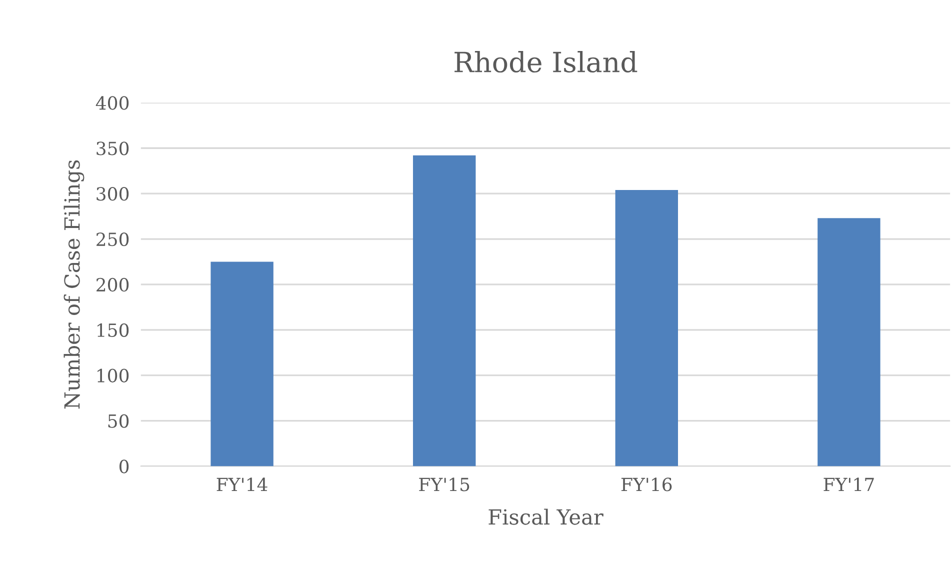  What do you see at coordinates (546, 62) in the screenshot?
I see `chart-title: Rhode Island` at bounding box center [546, 62].